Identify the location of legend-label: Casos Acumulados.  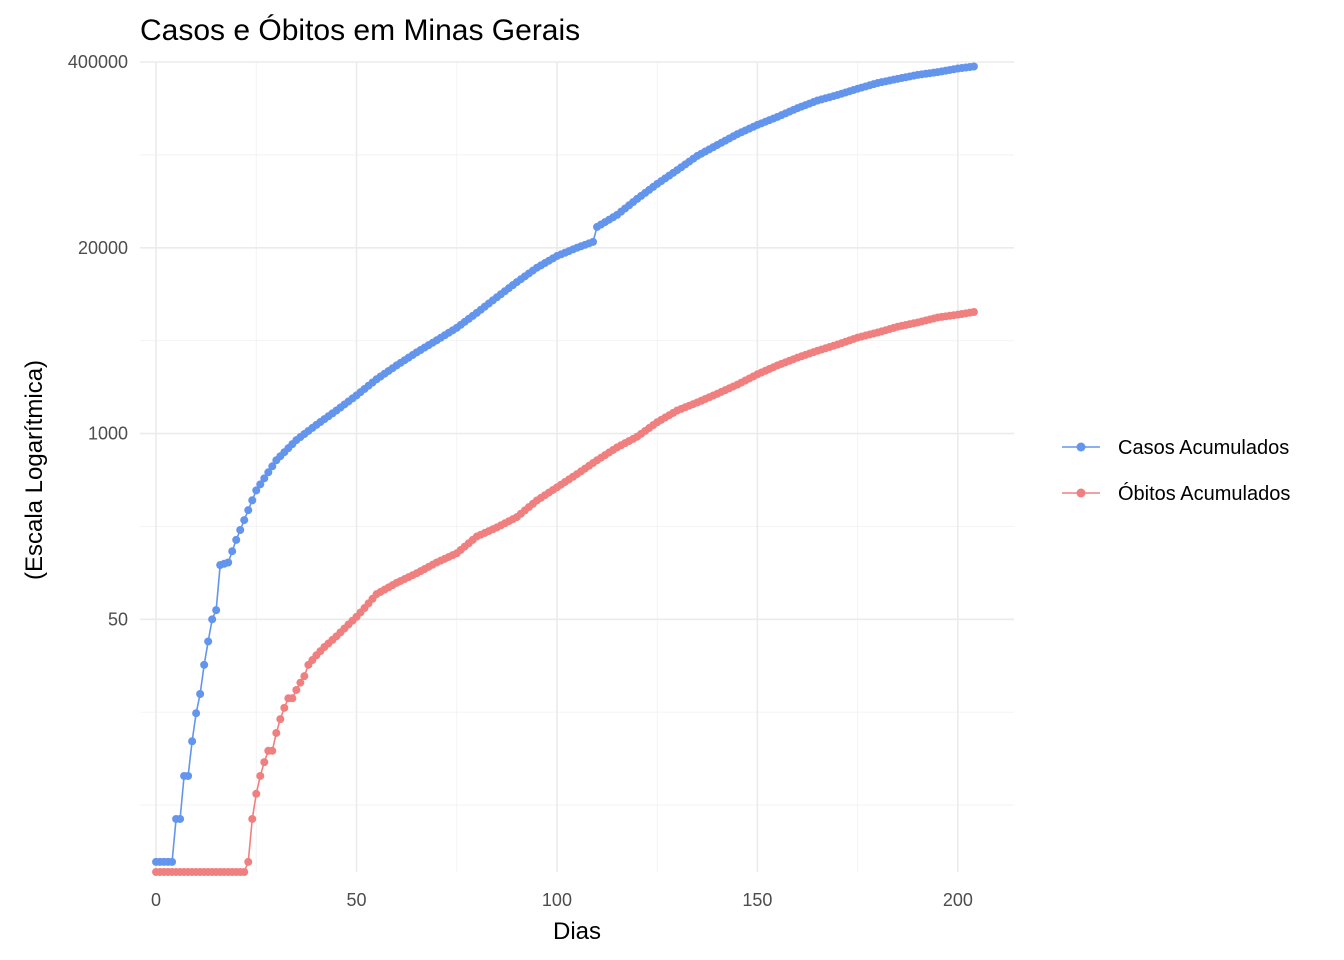
(1203, 448).